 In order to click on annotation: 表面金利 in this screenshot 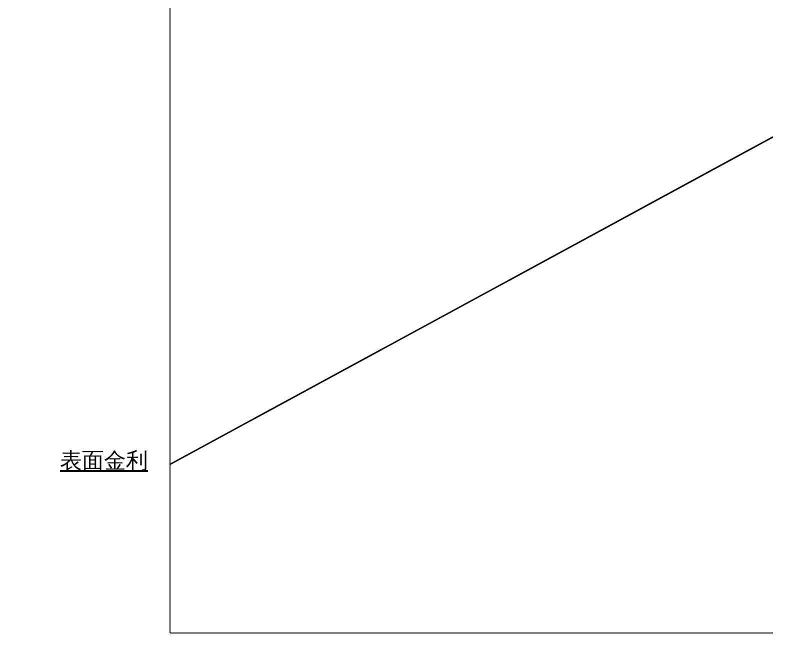, I will do `click(104, 462)`.